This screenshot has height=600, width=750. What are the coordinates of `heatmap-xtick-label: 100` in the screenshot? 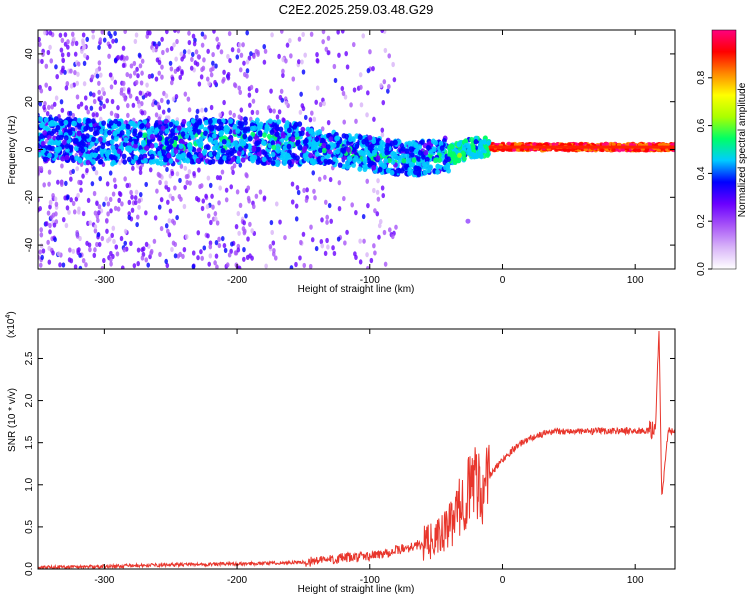 It's located at (635, 280).